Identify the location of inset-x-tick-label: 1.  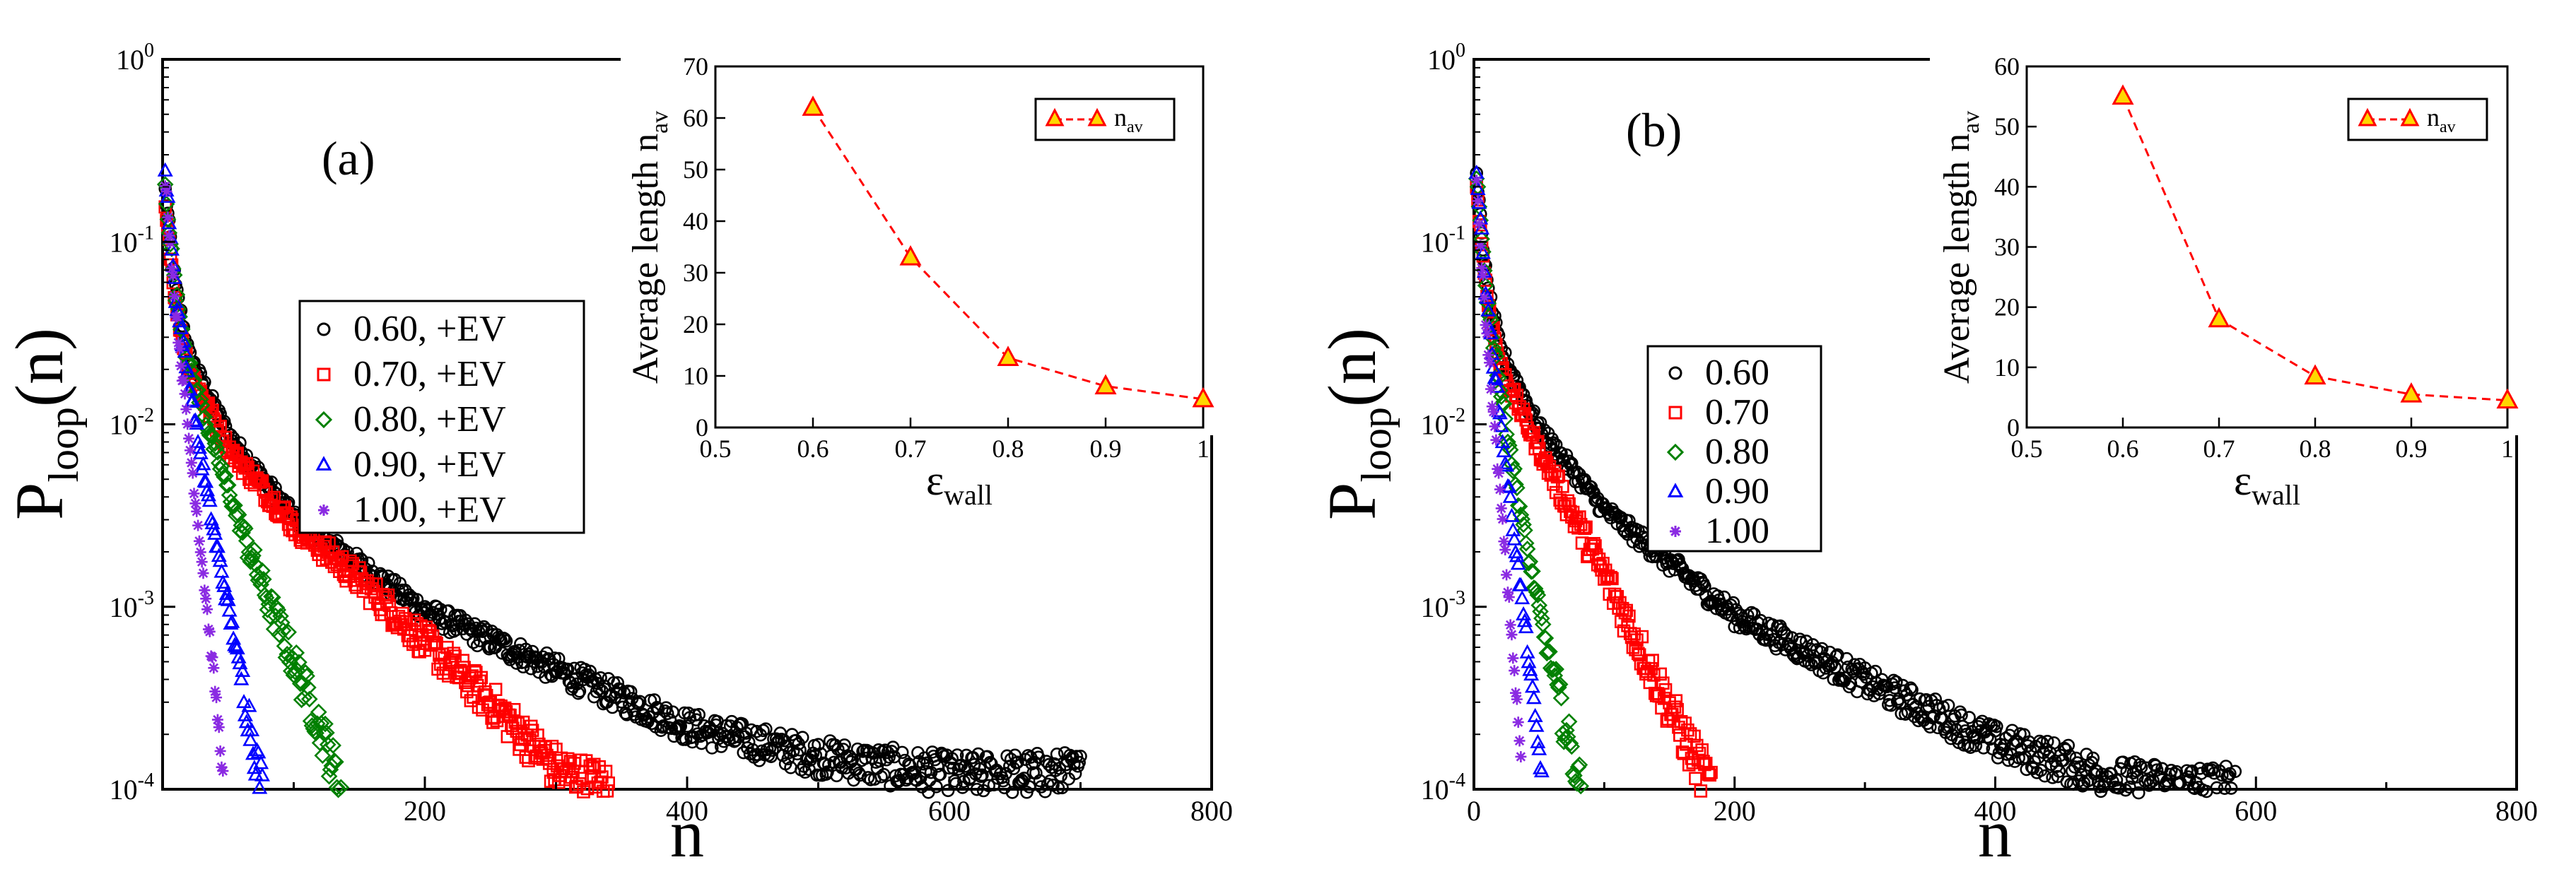
(1203, 449).